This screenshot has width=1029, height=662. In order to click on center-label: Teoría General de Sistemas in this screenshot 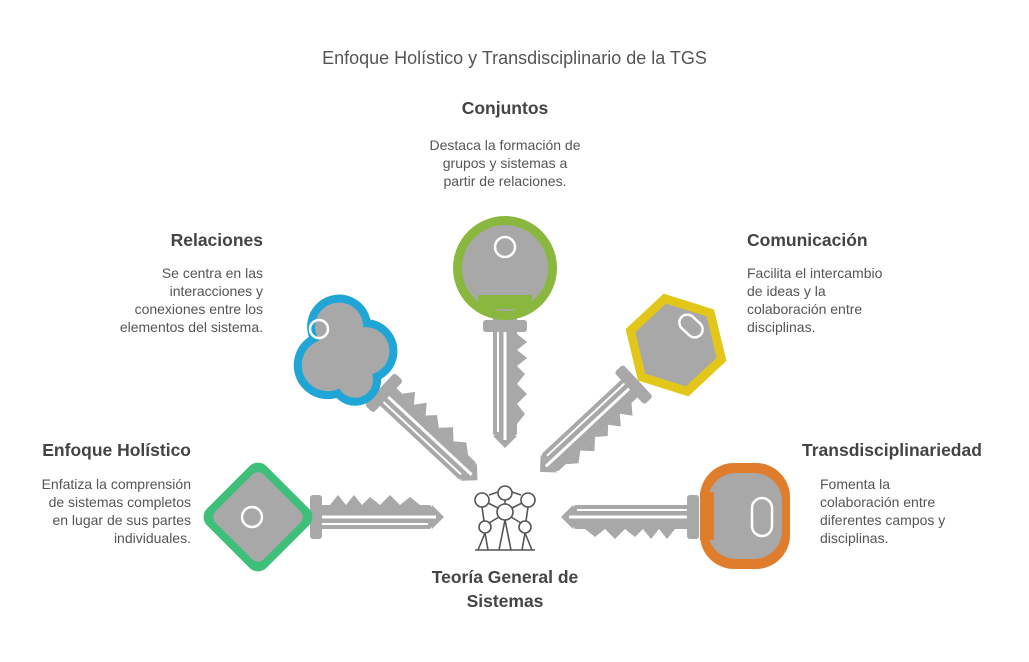, I will do `click(505, 589)`.